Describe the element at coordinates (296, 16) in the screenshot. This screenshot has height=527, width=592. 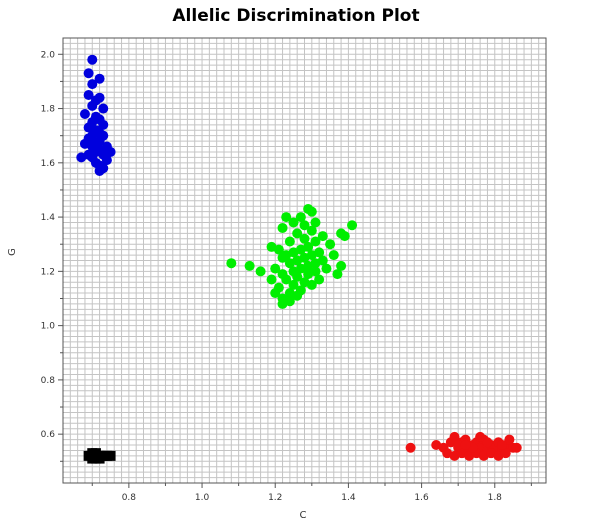
I see `chart-title: Allelic Discrimination Plot` at that location.